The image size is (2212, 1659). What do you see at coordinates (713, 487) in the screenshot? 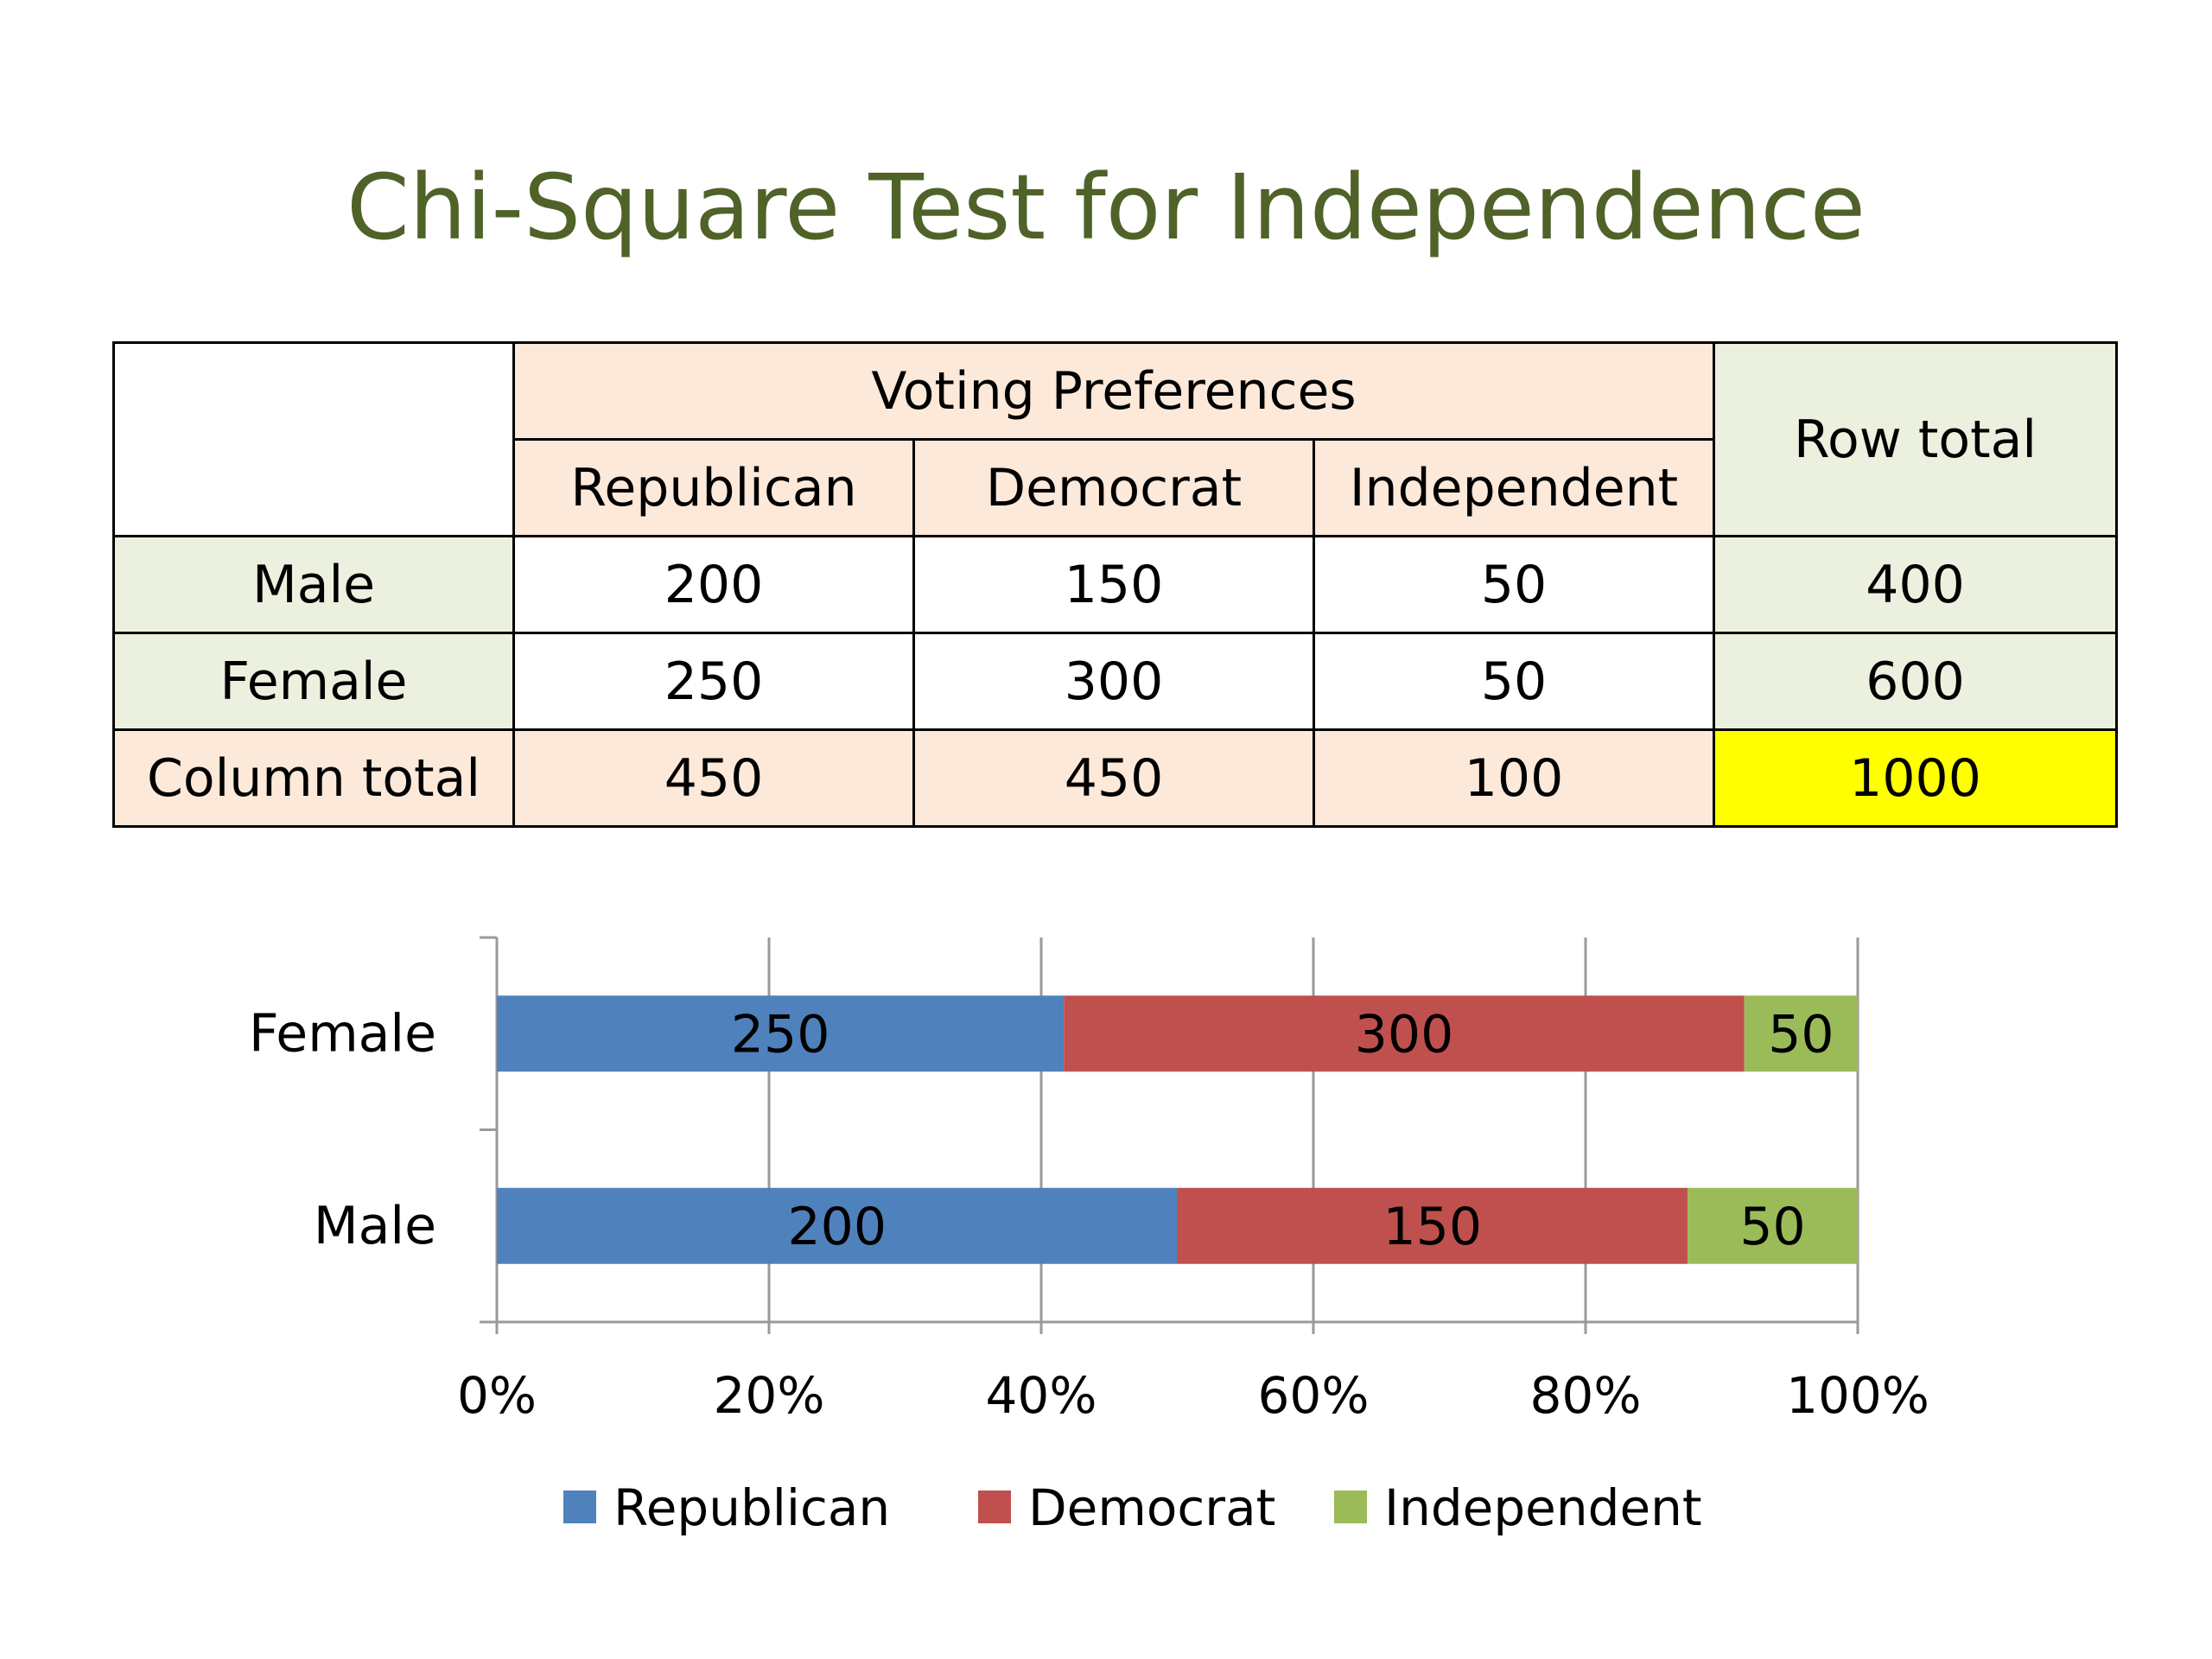
I see `column-header-republican: Republican` at bounding box center [713, 487].